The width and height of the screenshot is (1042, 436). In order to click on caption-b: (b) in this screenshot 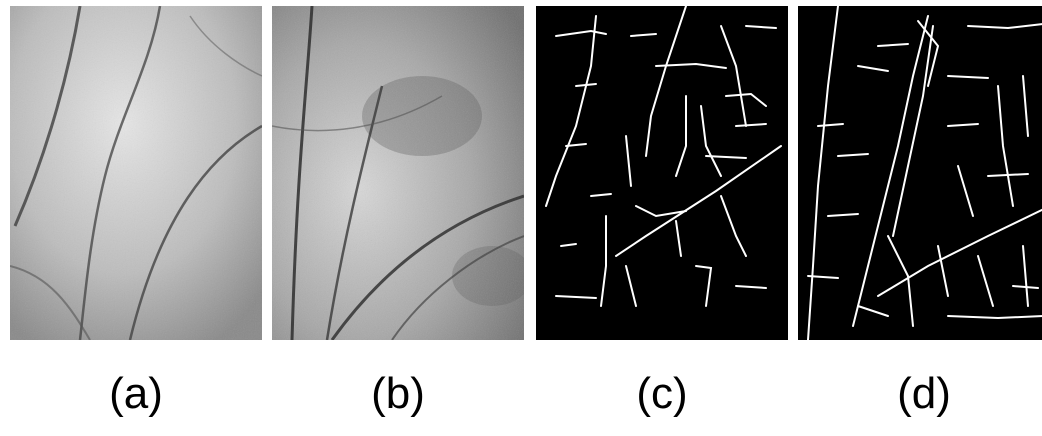, I will do `click(398, 393)`.